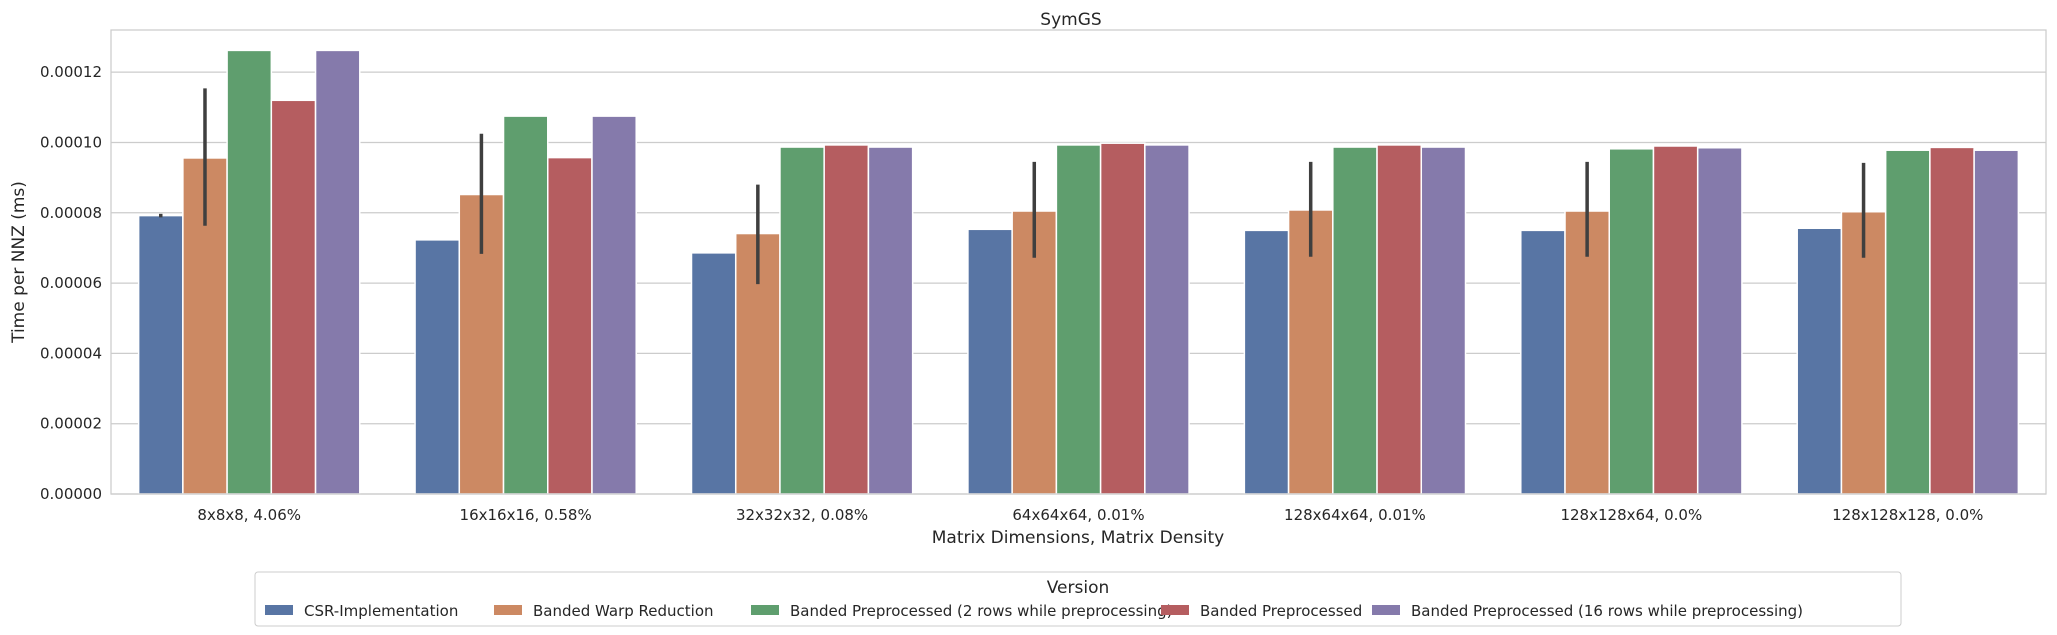 This screenshot has width=2057, height=635. I want to click on x-tick-label: 32x32x32, 0.08%, so click(802, 515).